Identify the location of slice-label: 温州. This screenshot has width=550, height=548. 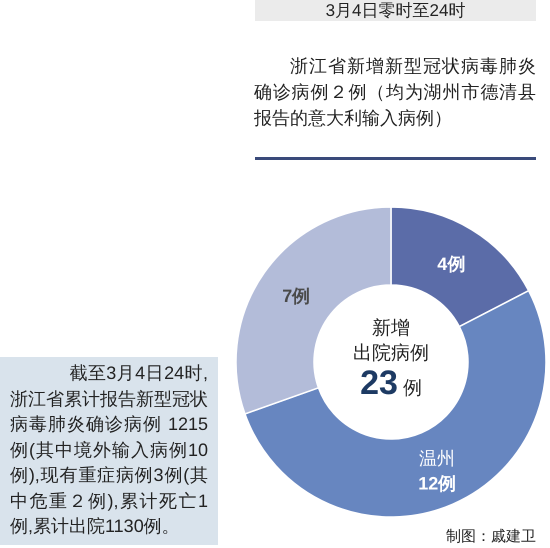
(437, 458).